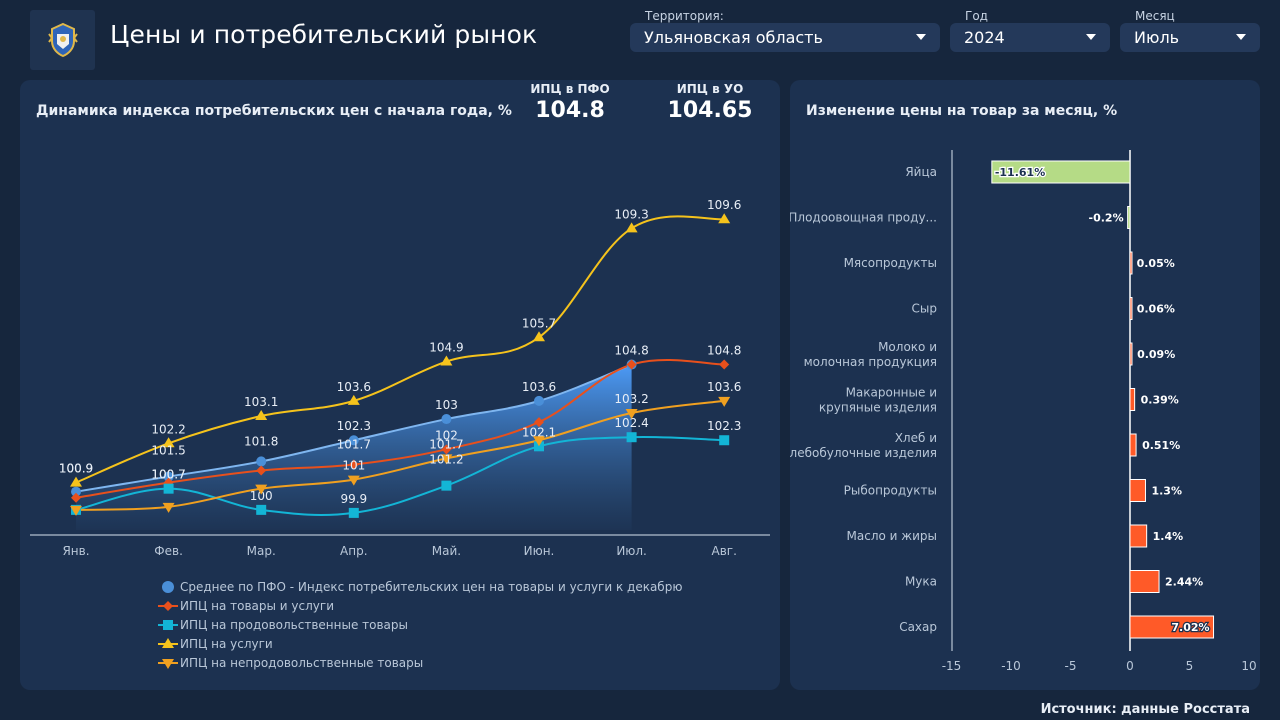  What do you see at coordinates (684, 16) in the screenshot?
I see `territory-label: Территория:` at bounding box center [684, 16].